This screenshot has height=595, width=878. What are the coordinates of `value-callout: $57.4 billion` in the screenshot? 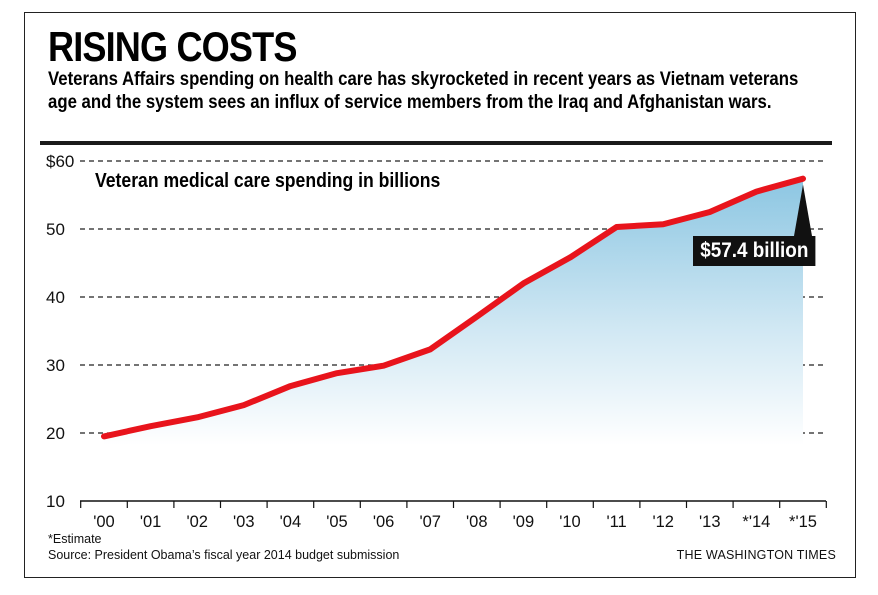 It's located at (754, 251).